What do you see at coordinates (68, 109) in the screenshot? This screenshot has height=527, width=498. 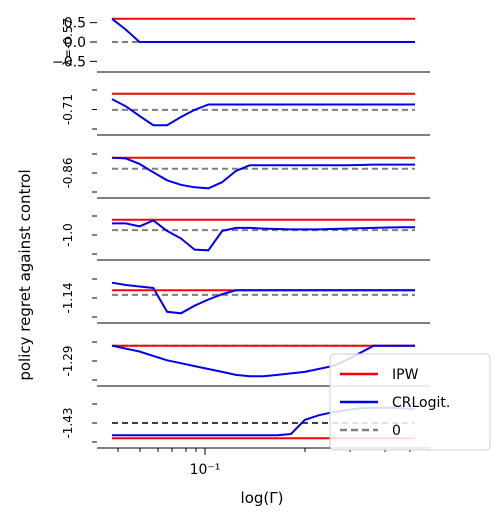 I see `panel-label: -0.71` at bounding box center [68, 109].